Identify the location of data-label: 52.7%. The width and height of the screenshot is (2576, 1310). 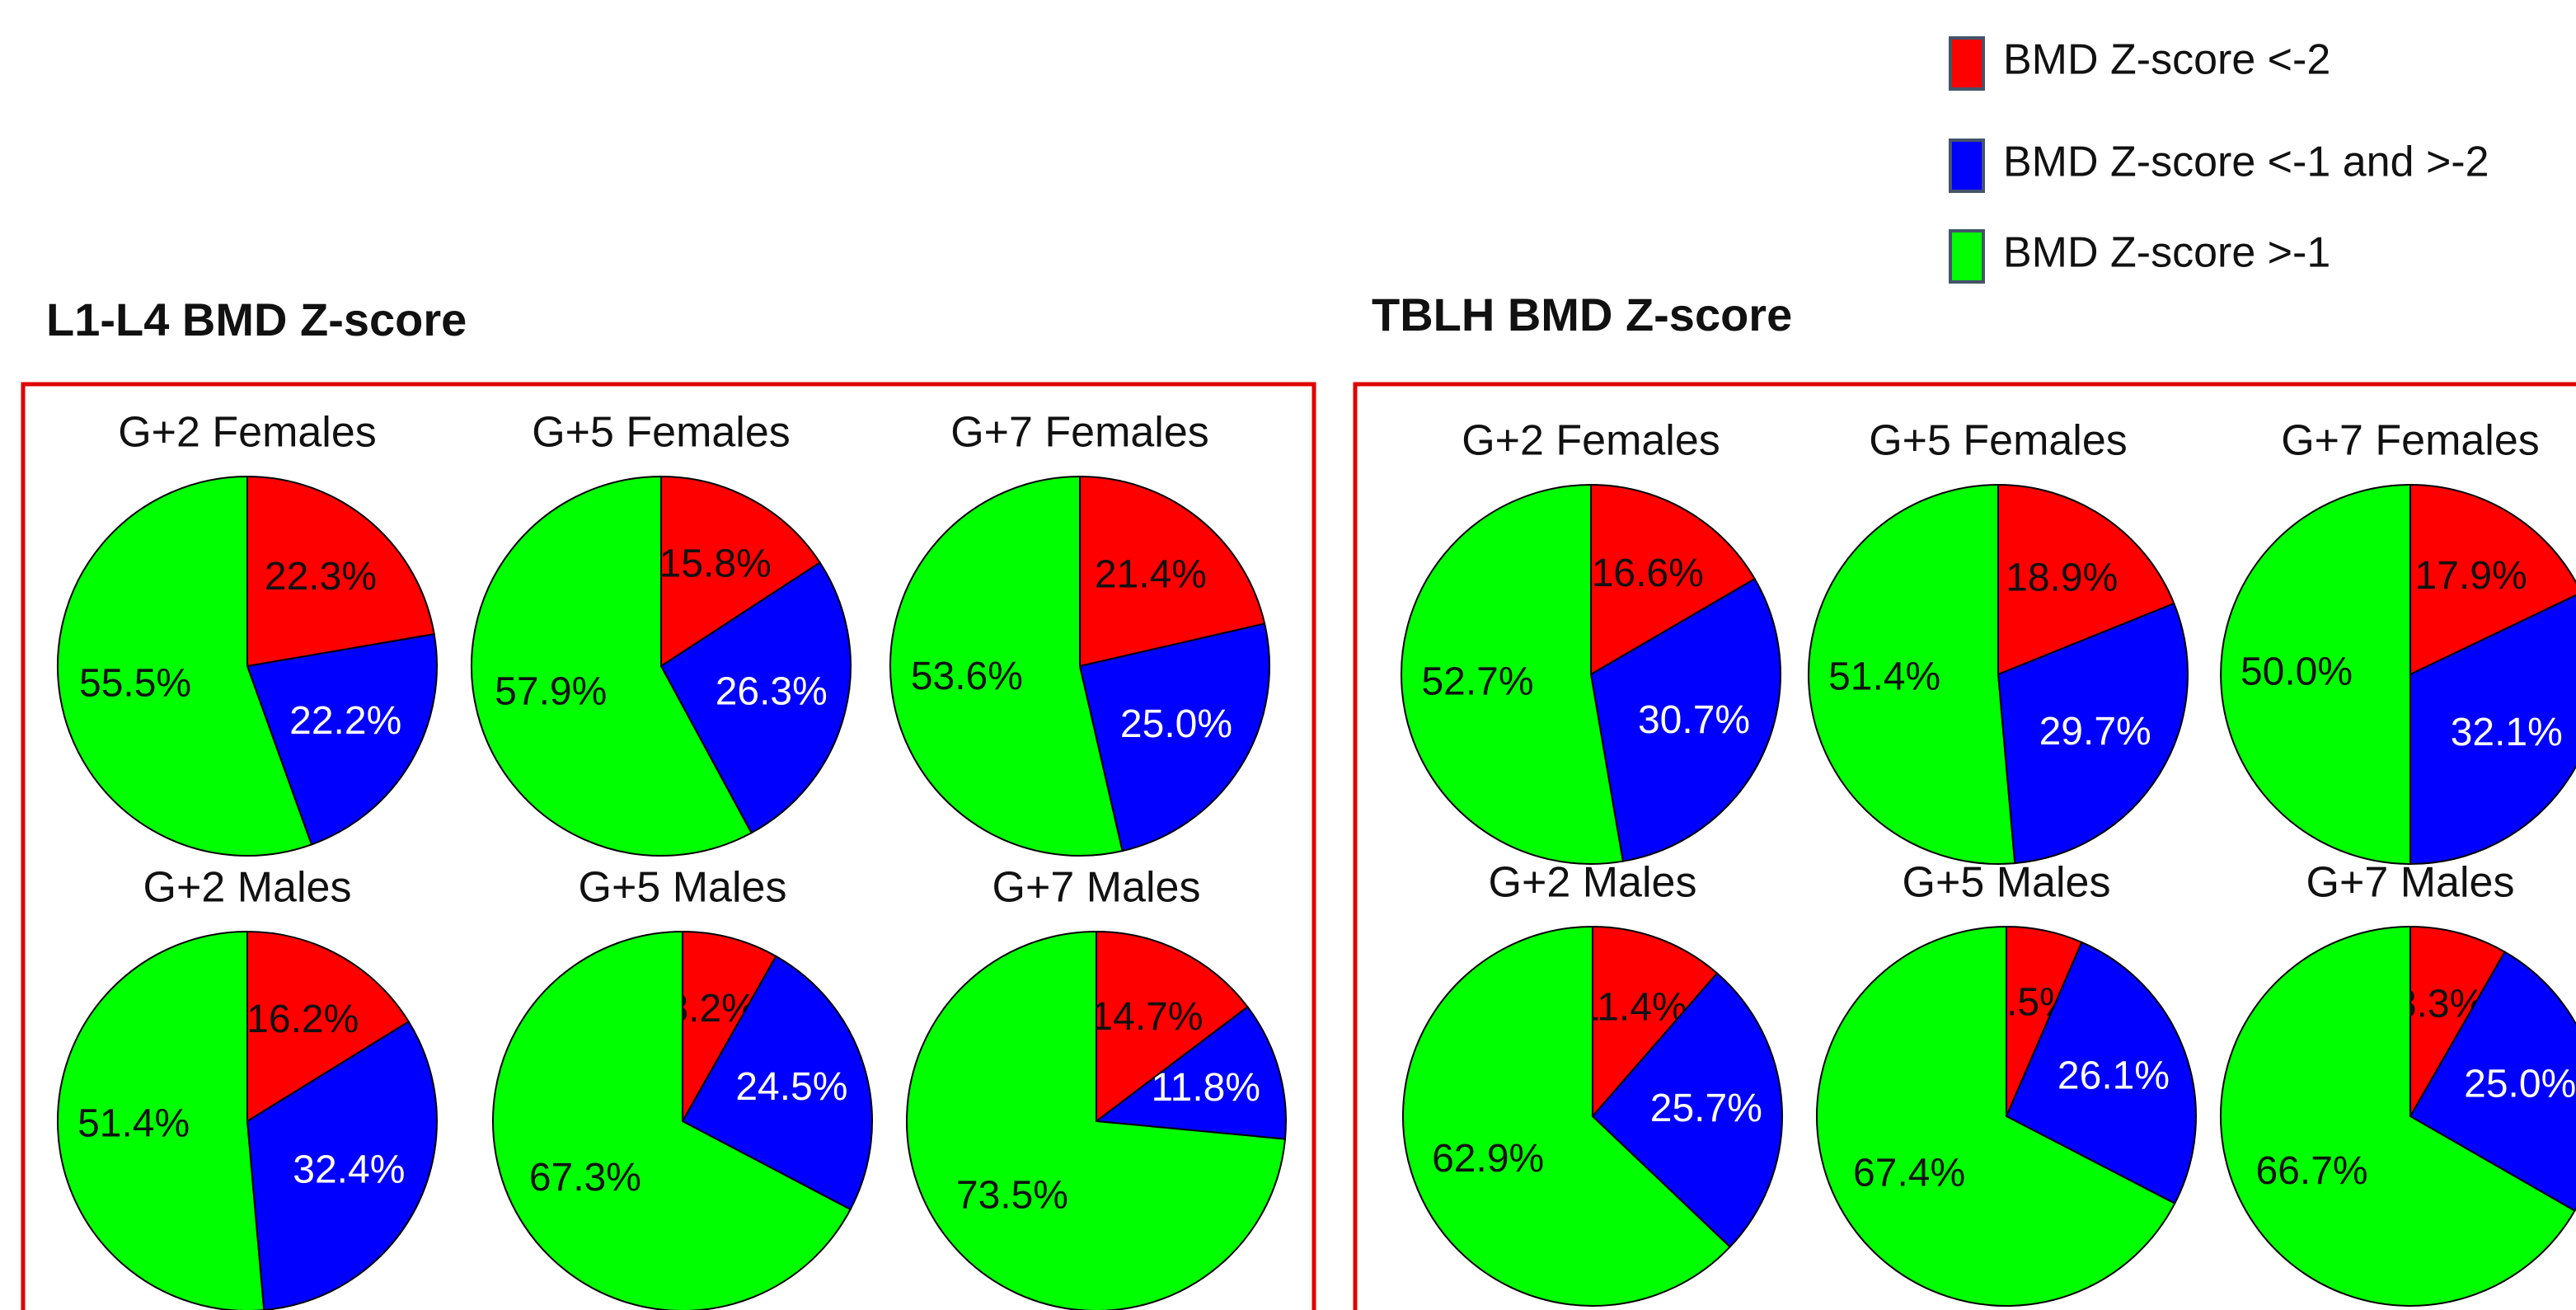
(1477, 681).